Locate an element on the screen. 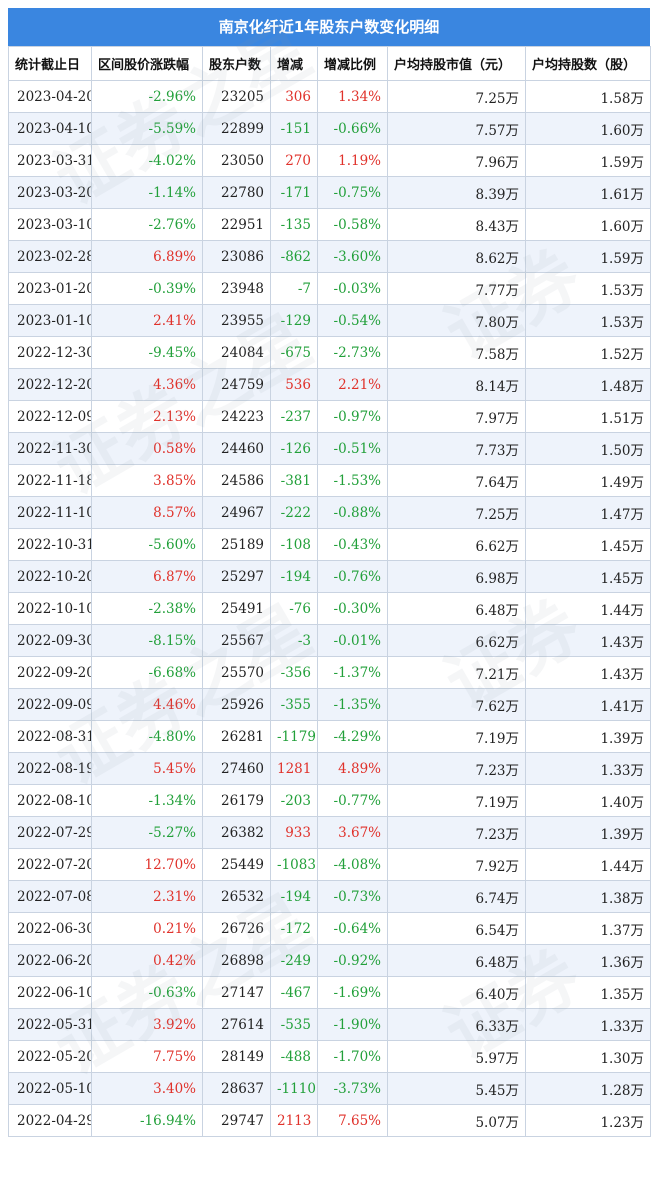 This screenshot has height=1177, width=651. cell-avg-value: 7.73万 is located at coordinates (456, 448).